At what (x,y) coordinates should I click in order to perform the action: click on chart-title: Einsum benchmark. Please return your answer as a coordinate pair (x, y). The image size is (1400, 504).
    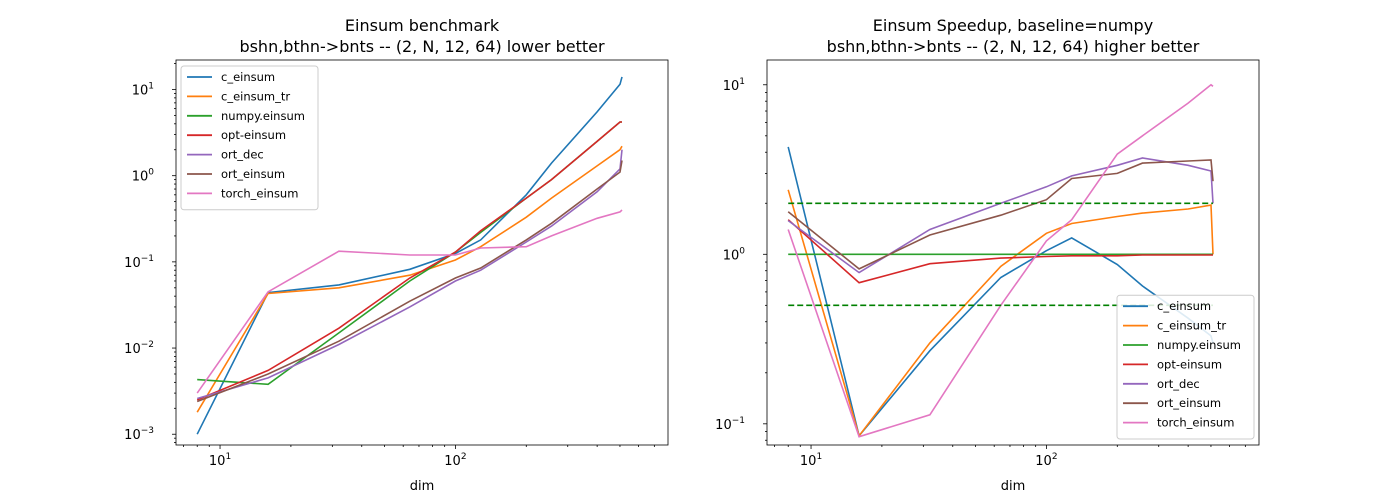
    Looking at the image, I should click on (422, 25).